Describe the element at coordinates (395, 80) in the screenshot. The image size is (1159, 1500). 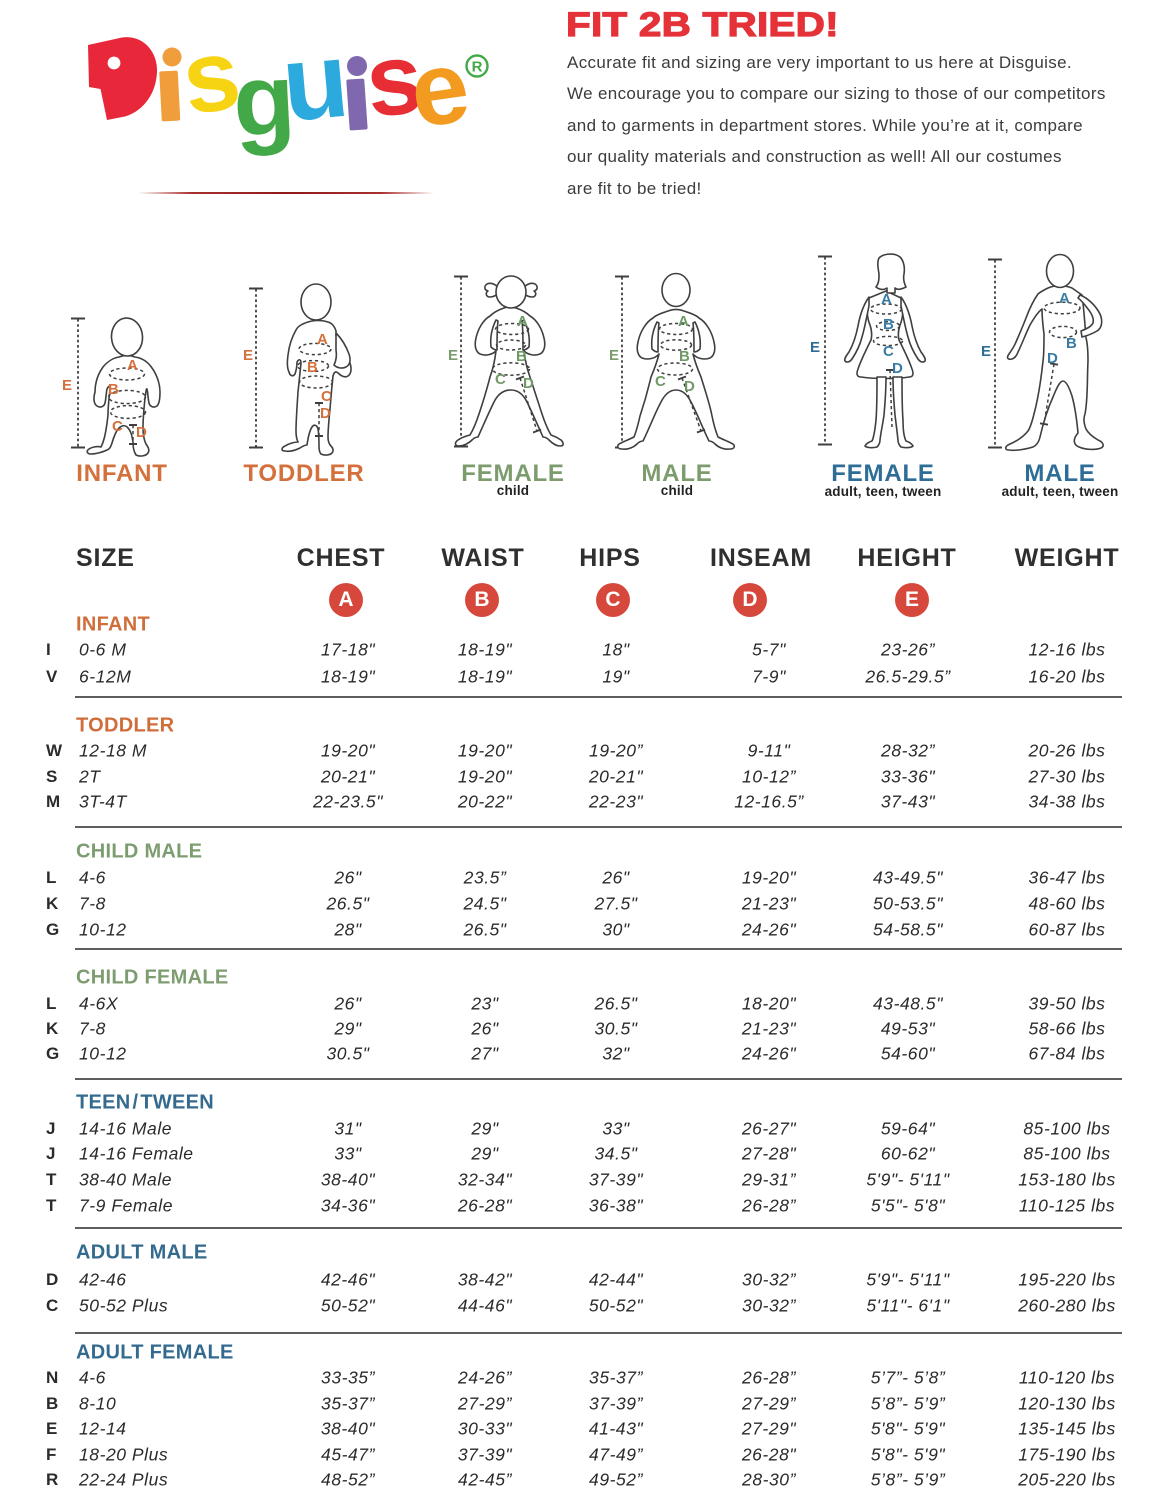
I see `svg-text: s` at that location.